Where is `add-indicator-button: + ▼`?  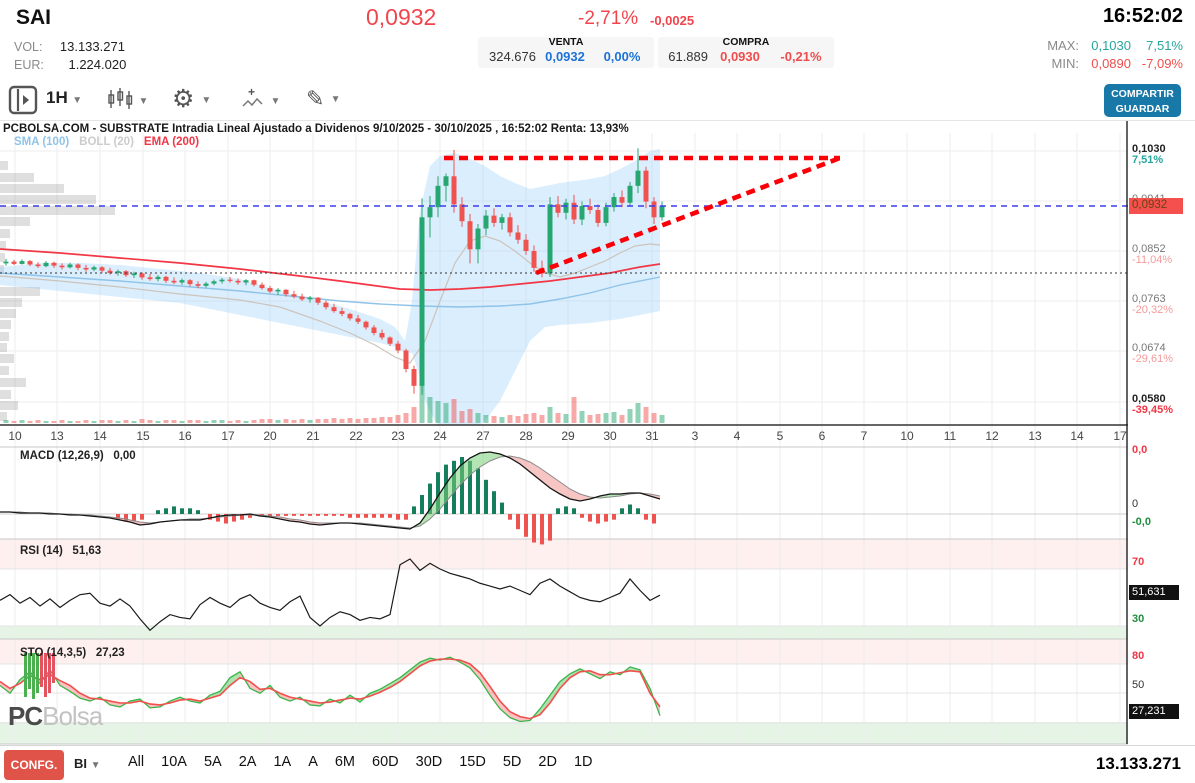 add-indicator-button: + ▼ is located at coordinates (260, 101).